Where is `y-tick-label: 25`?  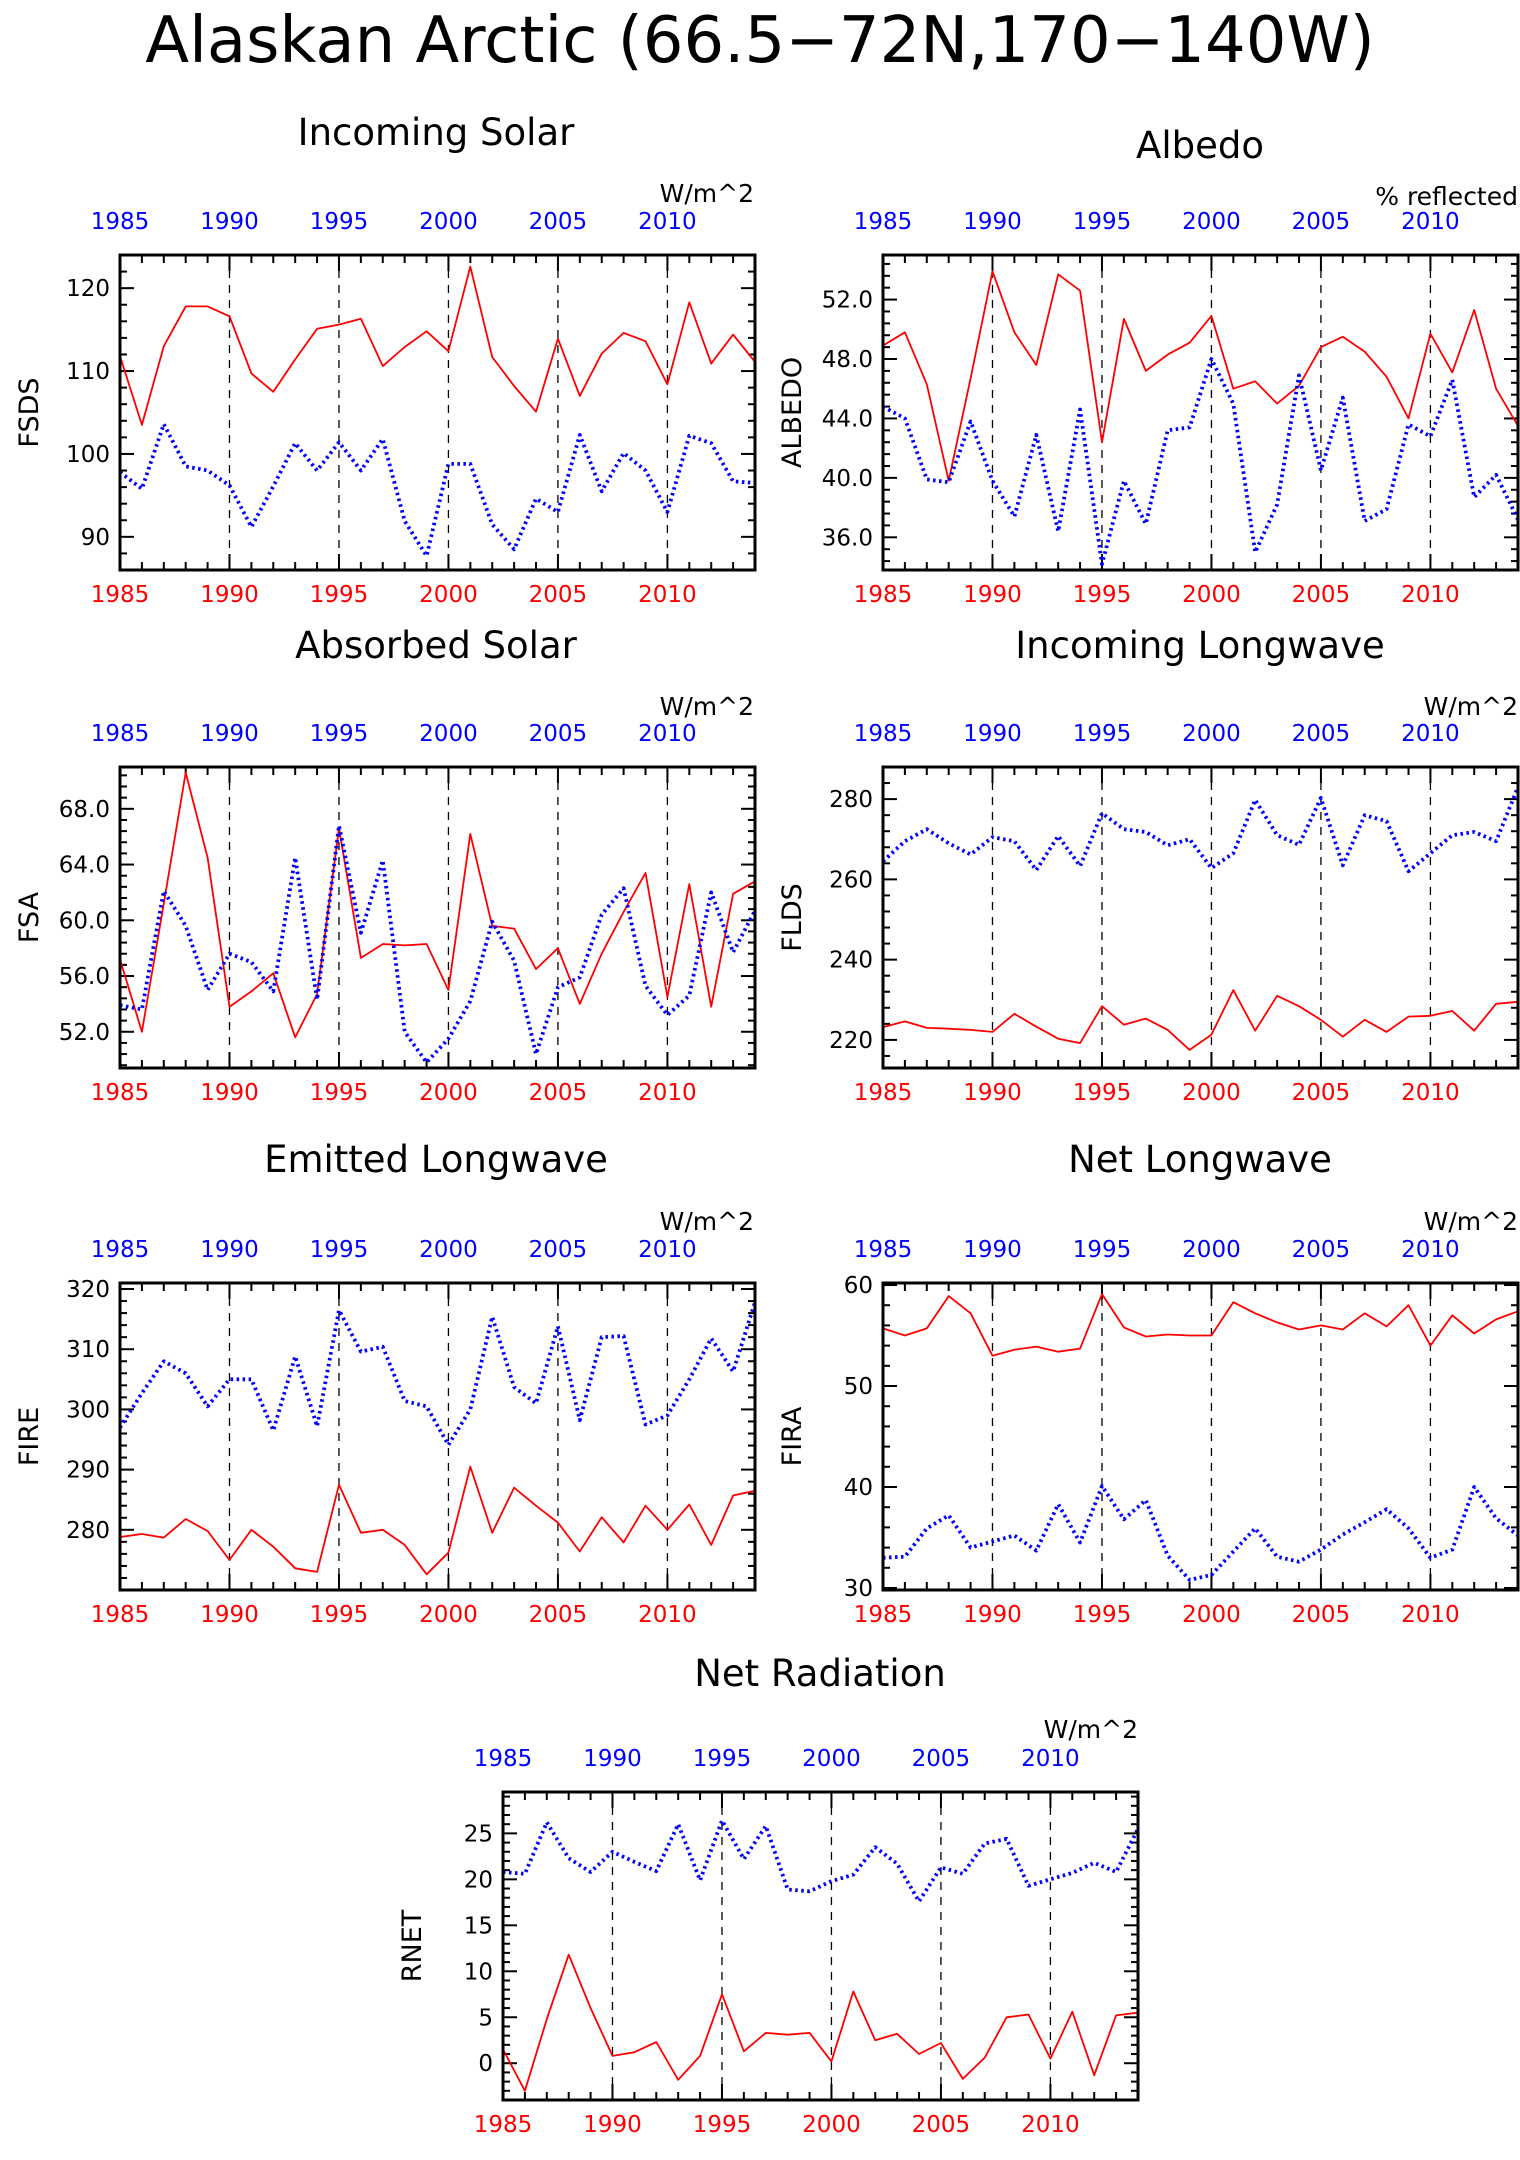 y-tick-label: 25 is located at coordinates (478, 1834).